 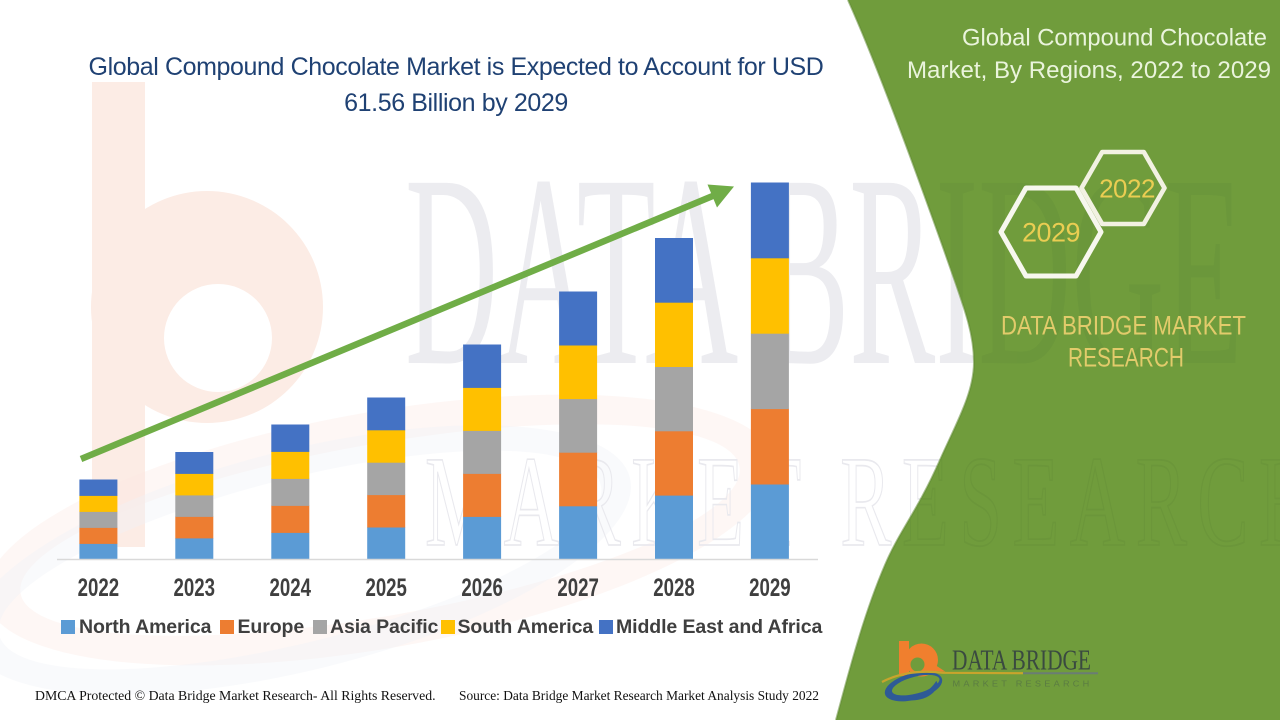 I want to click on svg-text: 2028, so click(x=674, y=588).